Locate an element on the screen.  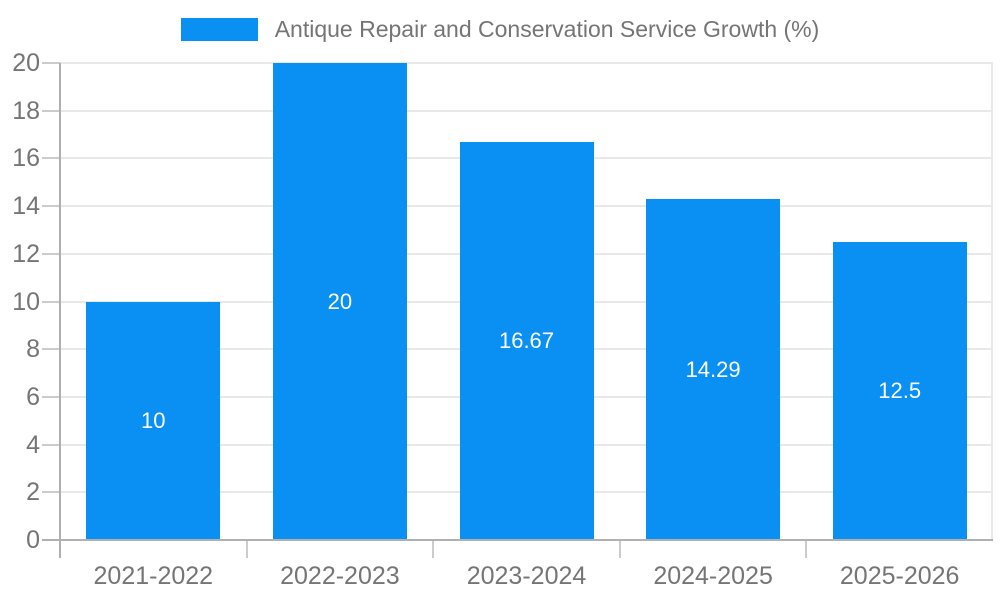
bar-value-label: 20 is located at coordinates (340, 301).